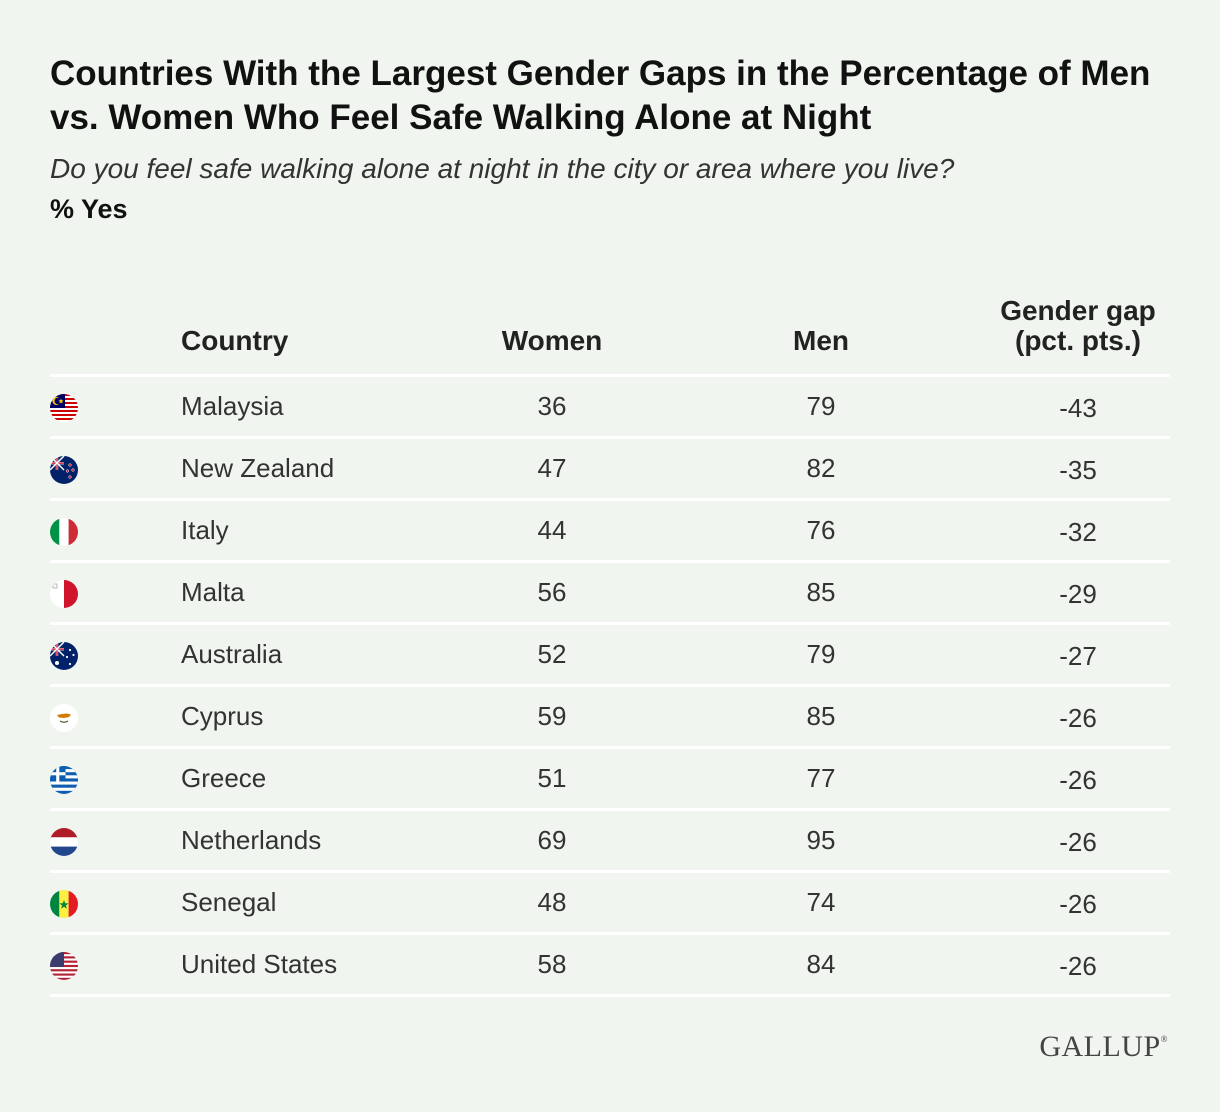 Image resolution: width=1220 pixels, height=1112 pixels. I want to click on column-header-women: Women, so click(552, 340).